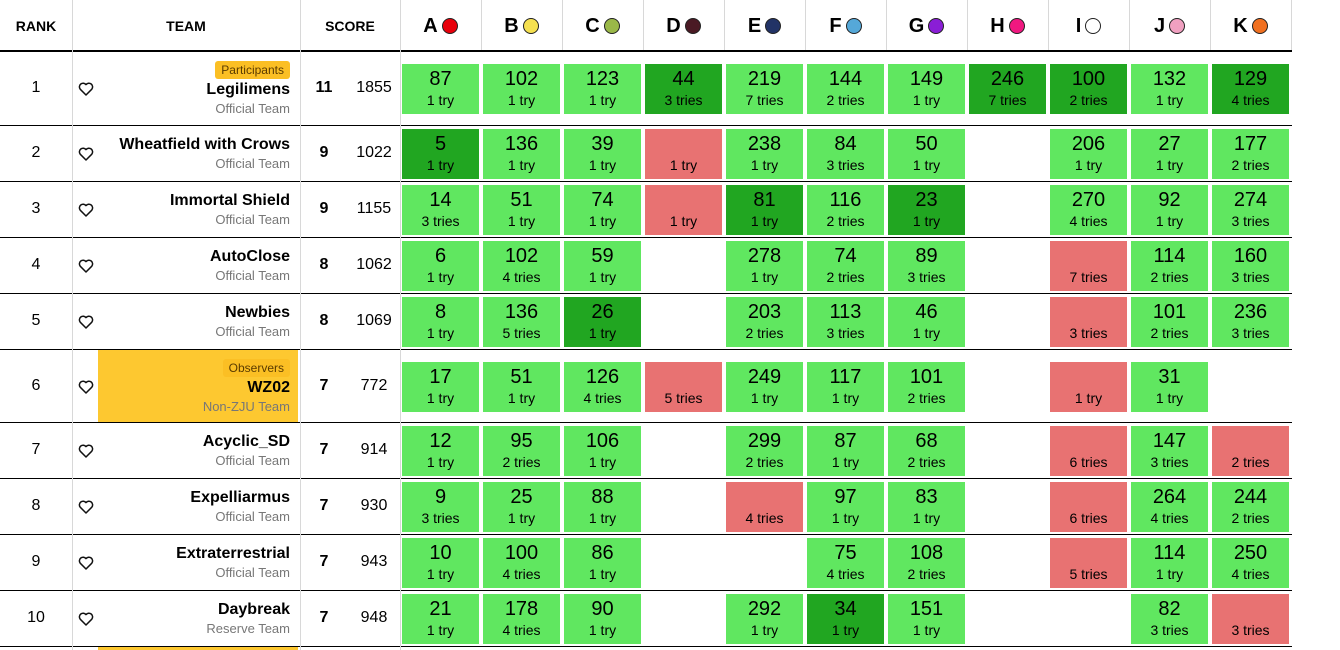  I want to click on problem-cell-e: 278 1 try, so click(764, 266).